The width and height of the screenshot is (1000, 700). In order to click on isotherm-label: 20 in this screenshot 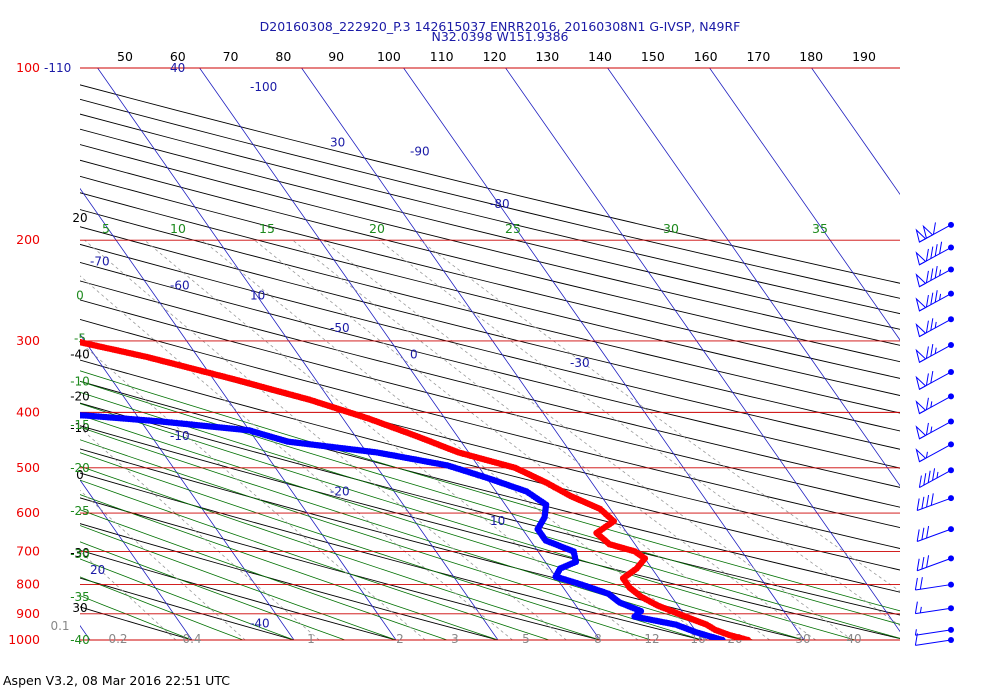, I will do `click(97, 570)`.